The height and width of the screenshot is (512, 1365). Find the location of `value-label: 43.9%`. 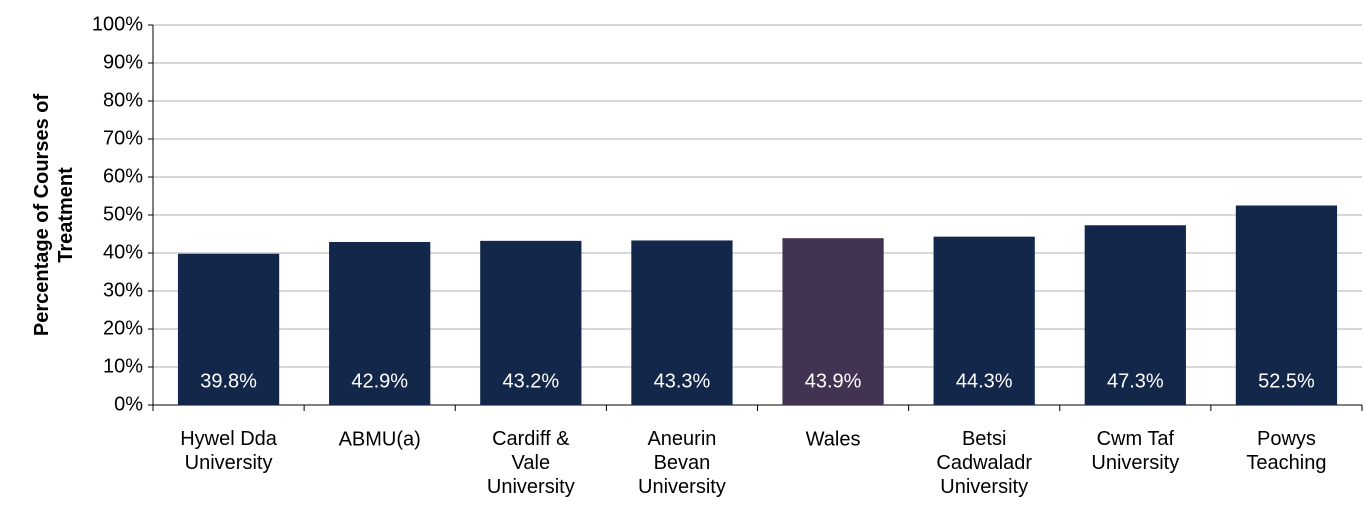

value-label: 43.9% is located at coordinates (833, 381).